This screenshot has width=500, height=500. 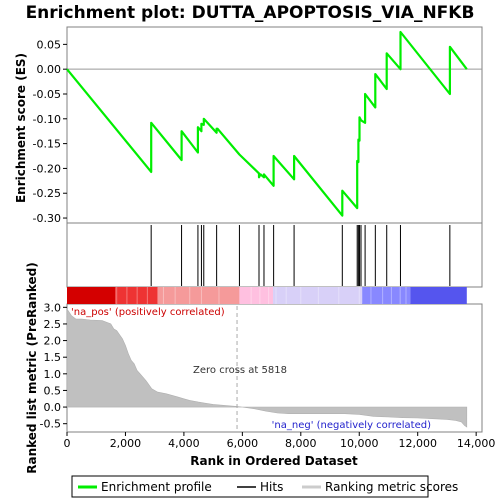 I want to click on es-y-axis-label: Enrichment score (ES), so click(x=21, y=128).